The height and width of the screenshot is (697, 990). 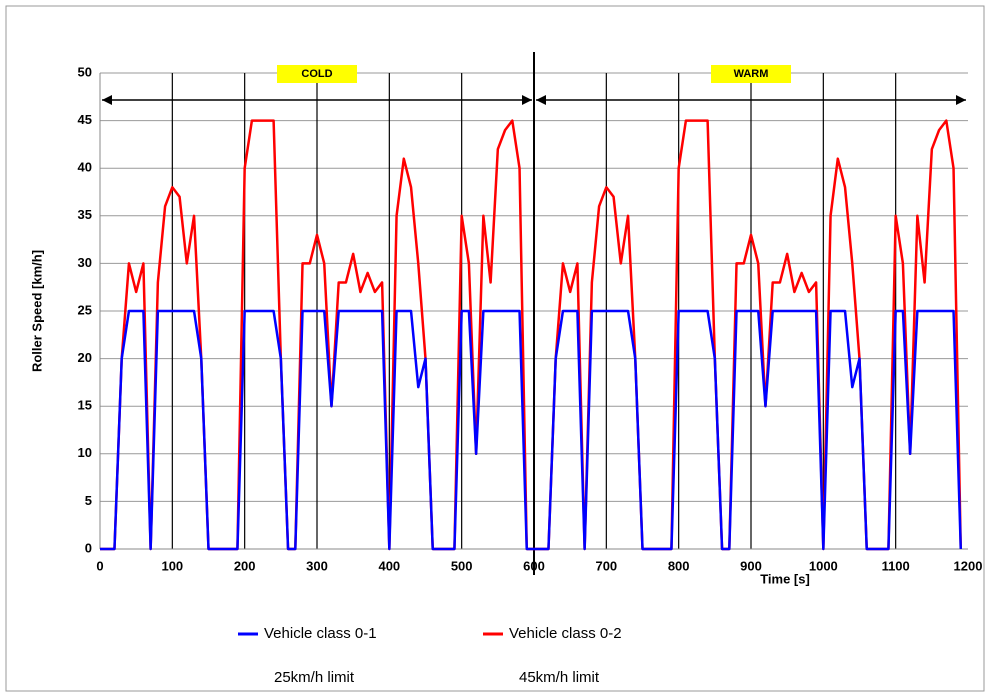 What do you see at coordinates (314, 677) in the screenshot?
I see `legend-note: 25km/h limit` at bounding box center [314, 677].